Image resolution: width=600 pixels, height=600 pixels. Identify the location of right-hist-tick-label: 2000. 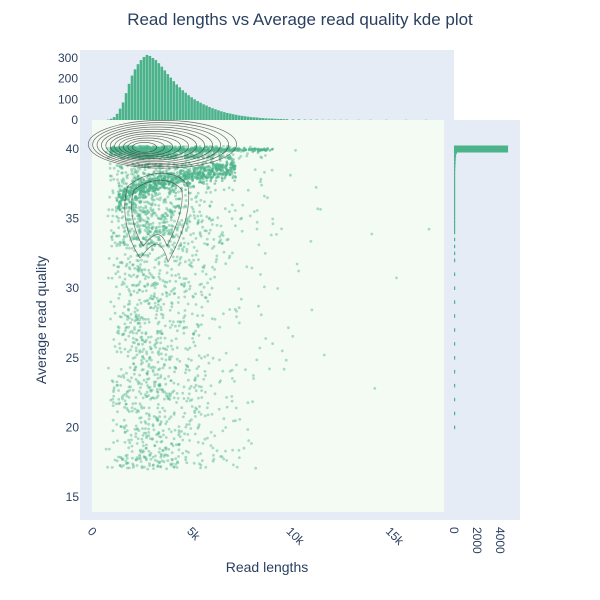
(477, 540).